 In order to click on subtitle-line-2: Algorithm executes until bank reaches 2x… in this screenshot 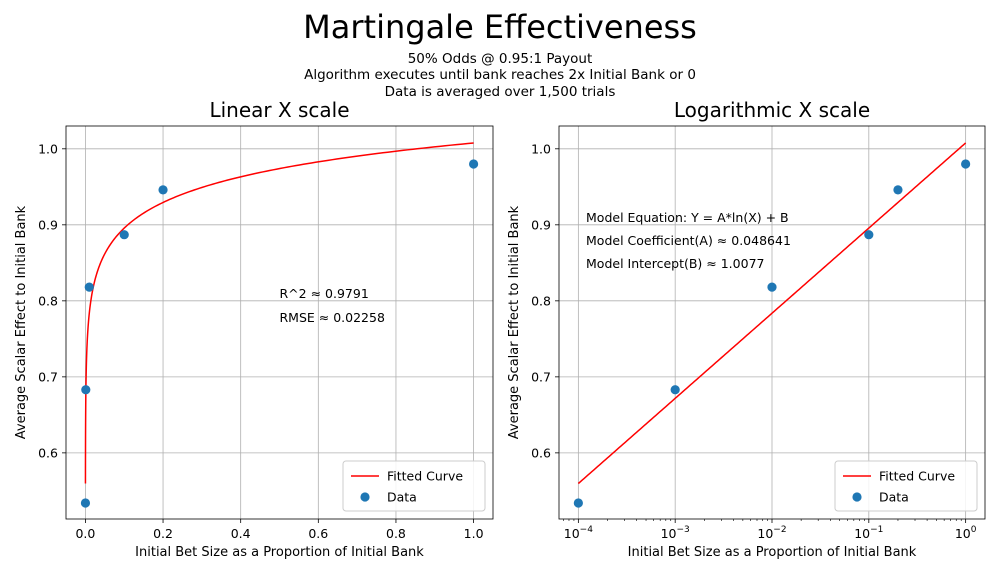, I will do `click(500, 75)`.